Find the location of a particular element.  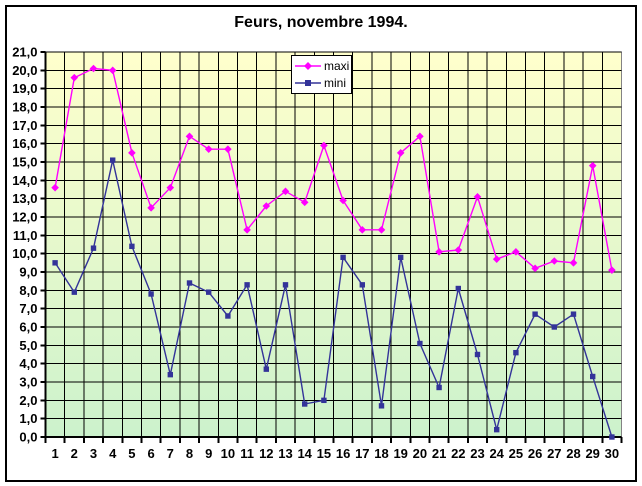

mini-series-swatch-icon is located at coordinates (308, 83).